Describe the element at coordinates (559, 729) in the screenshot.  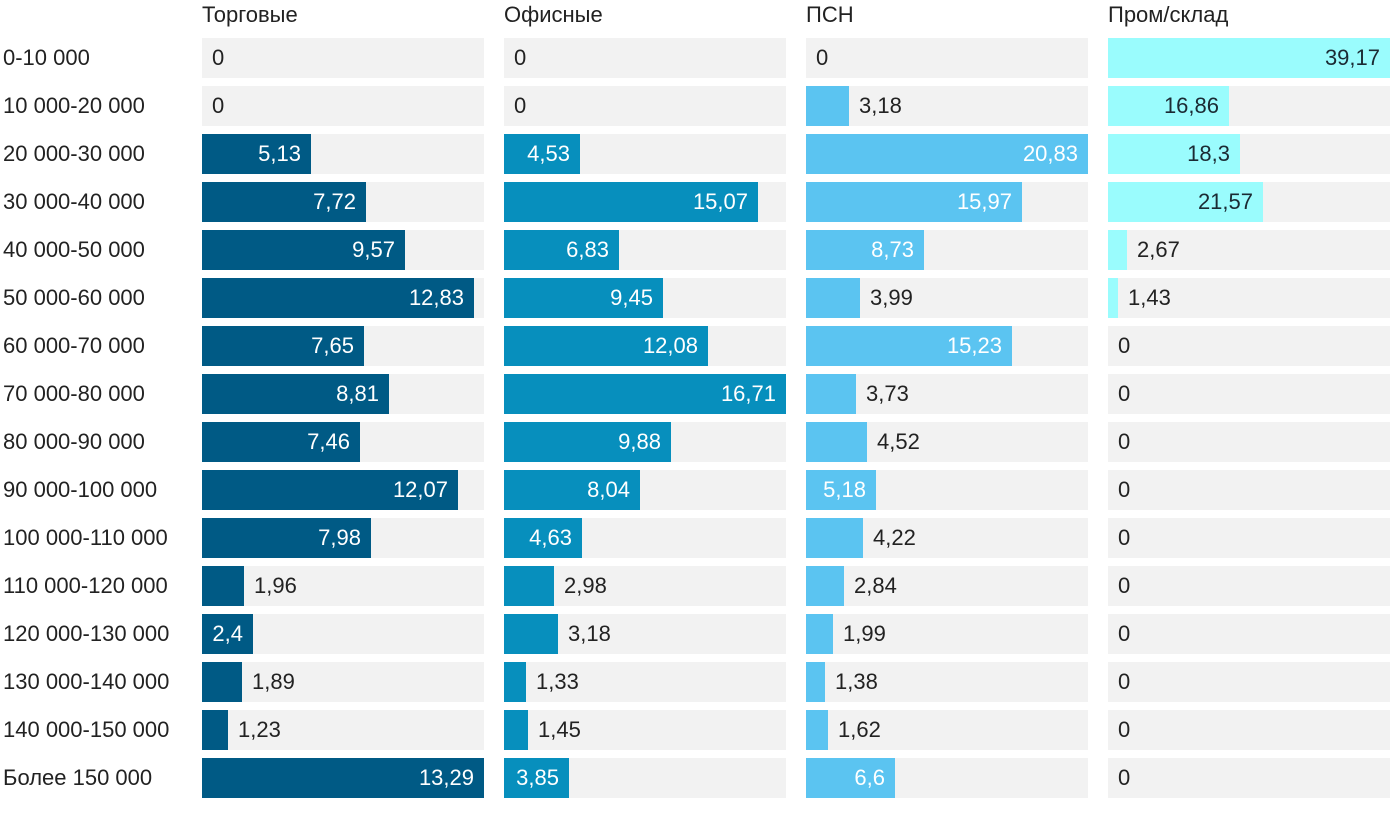
I see `data-label: 1,45` at that location.